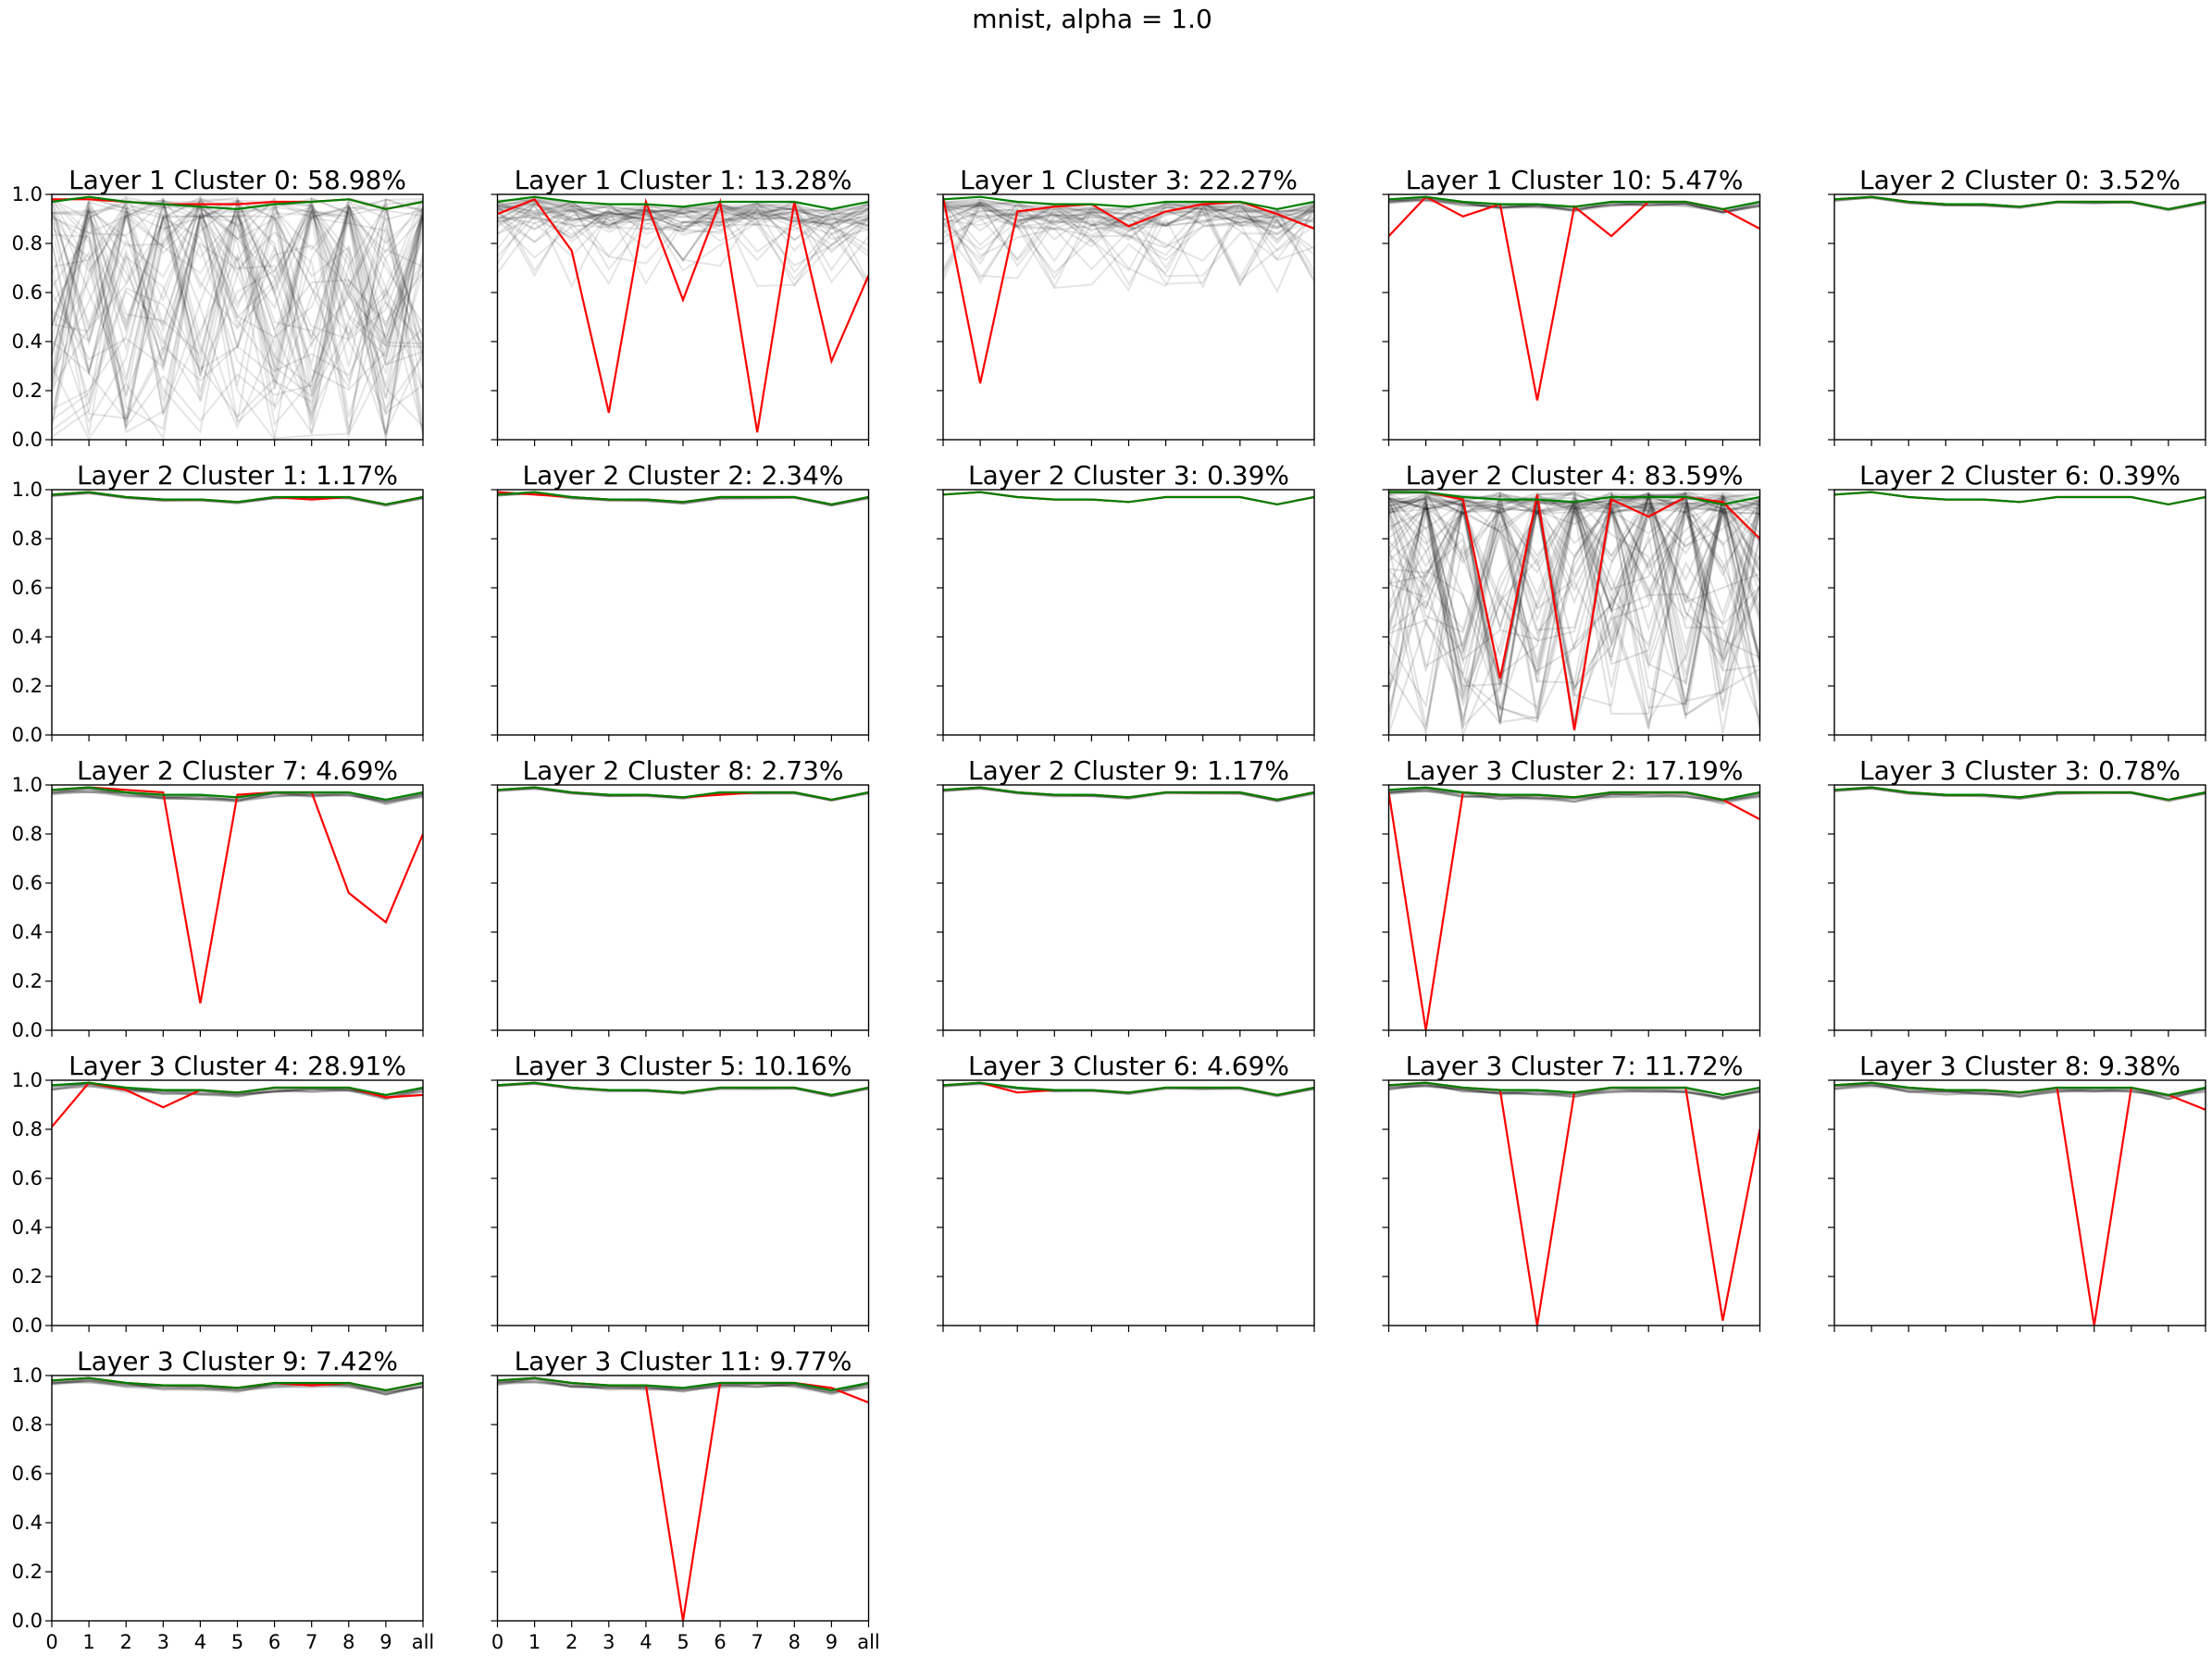 This screenshot has height=1656, width=2212. I want to click on subplot-7: Layer 2 Cluster 3: 0.39%, so click(1126, 600).